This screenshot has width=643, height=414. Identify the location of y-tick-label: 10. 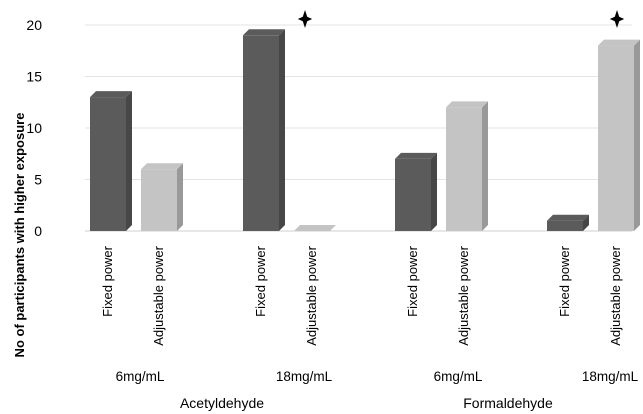
(34, 128).